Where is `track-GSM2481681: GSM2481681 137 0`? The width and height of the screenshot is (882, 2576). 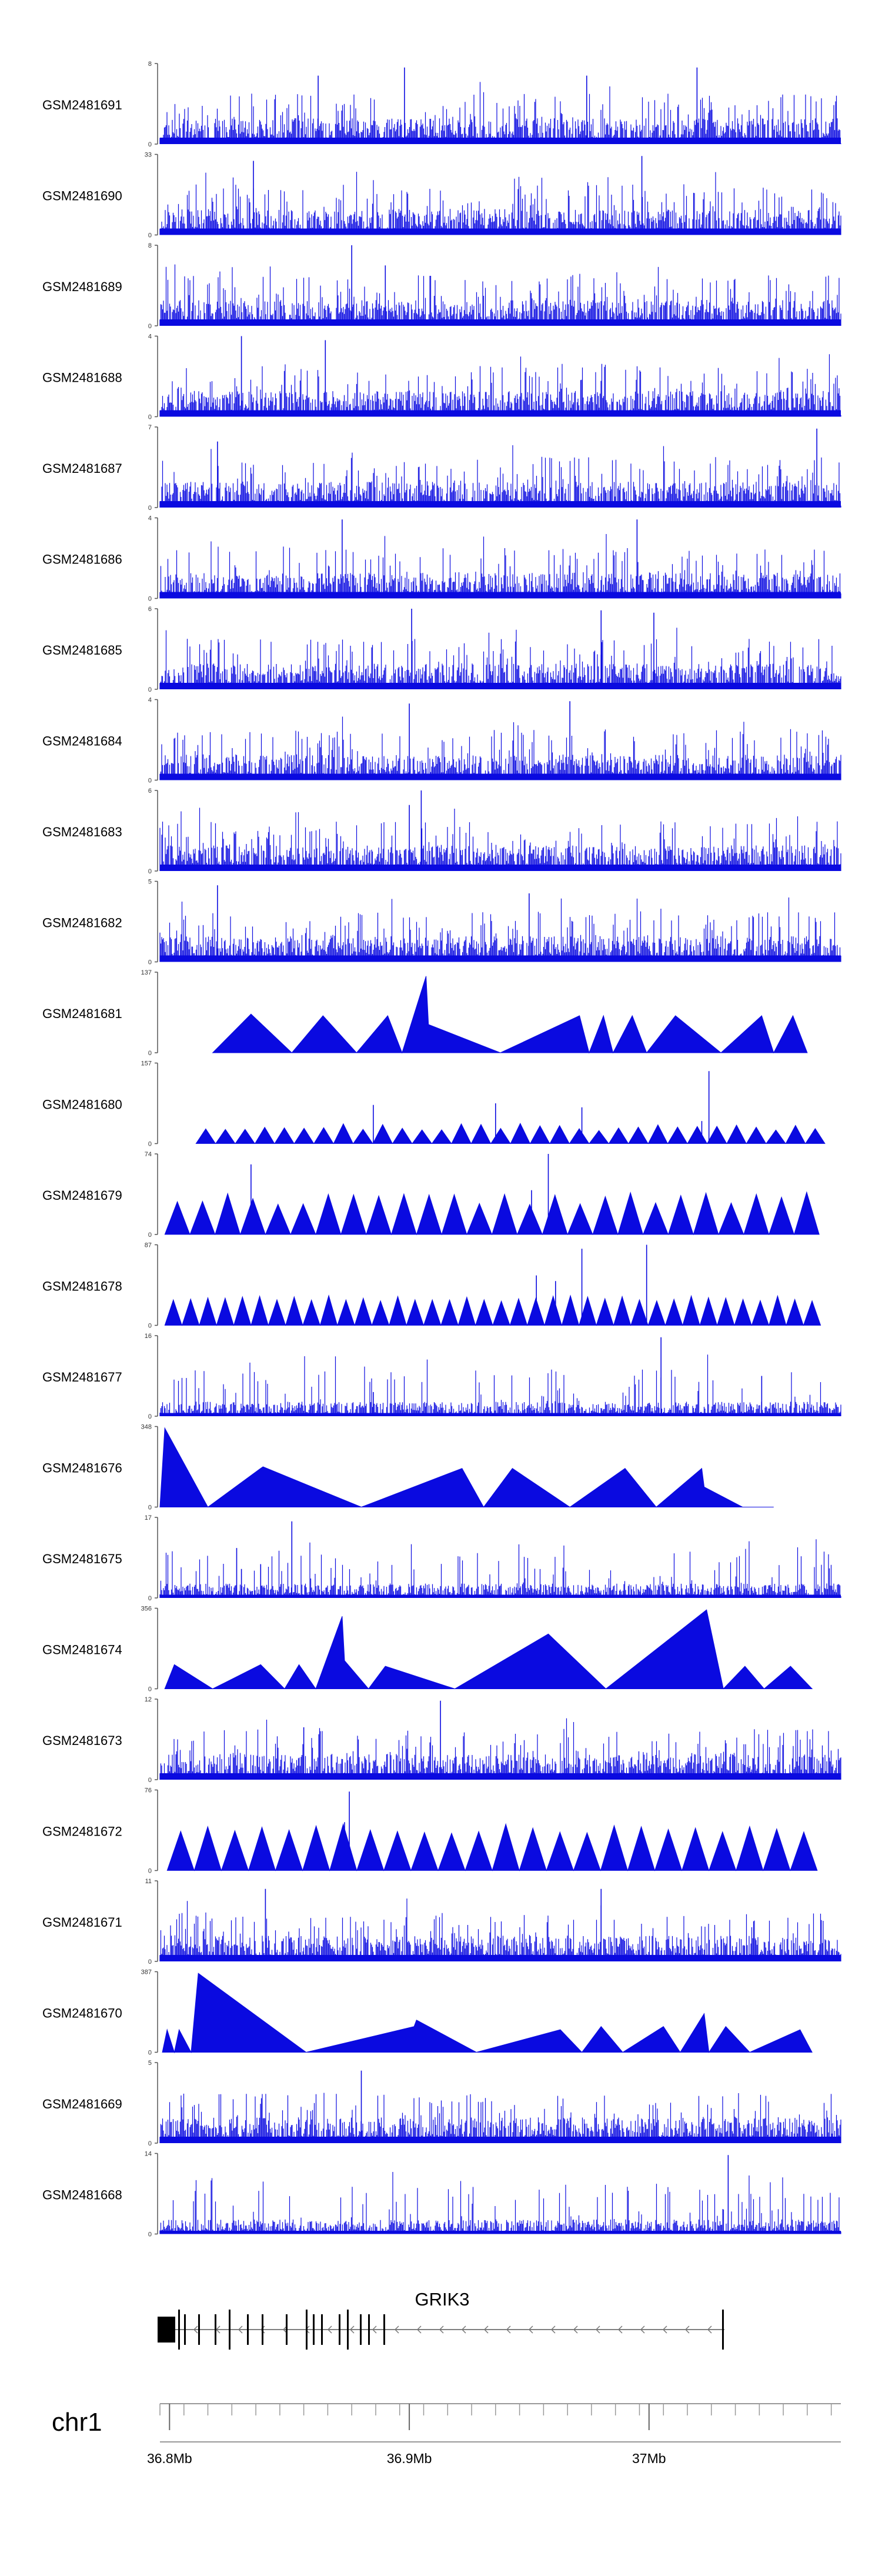
track-GSM2481681: GSM2481681 137 0 is located at coordinates (425, 1013).